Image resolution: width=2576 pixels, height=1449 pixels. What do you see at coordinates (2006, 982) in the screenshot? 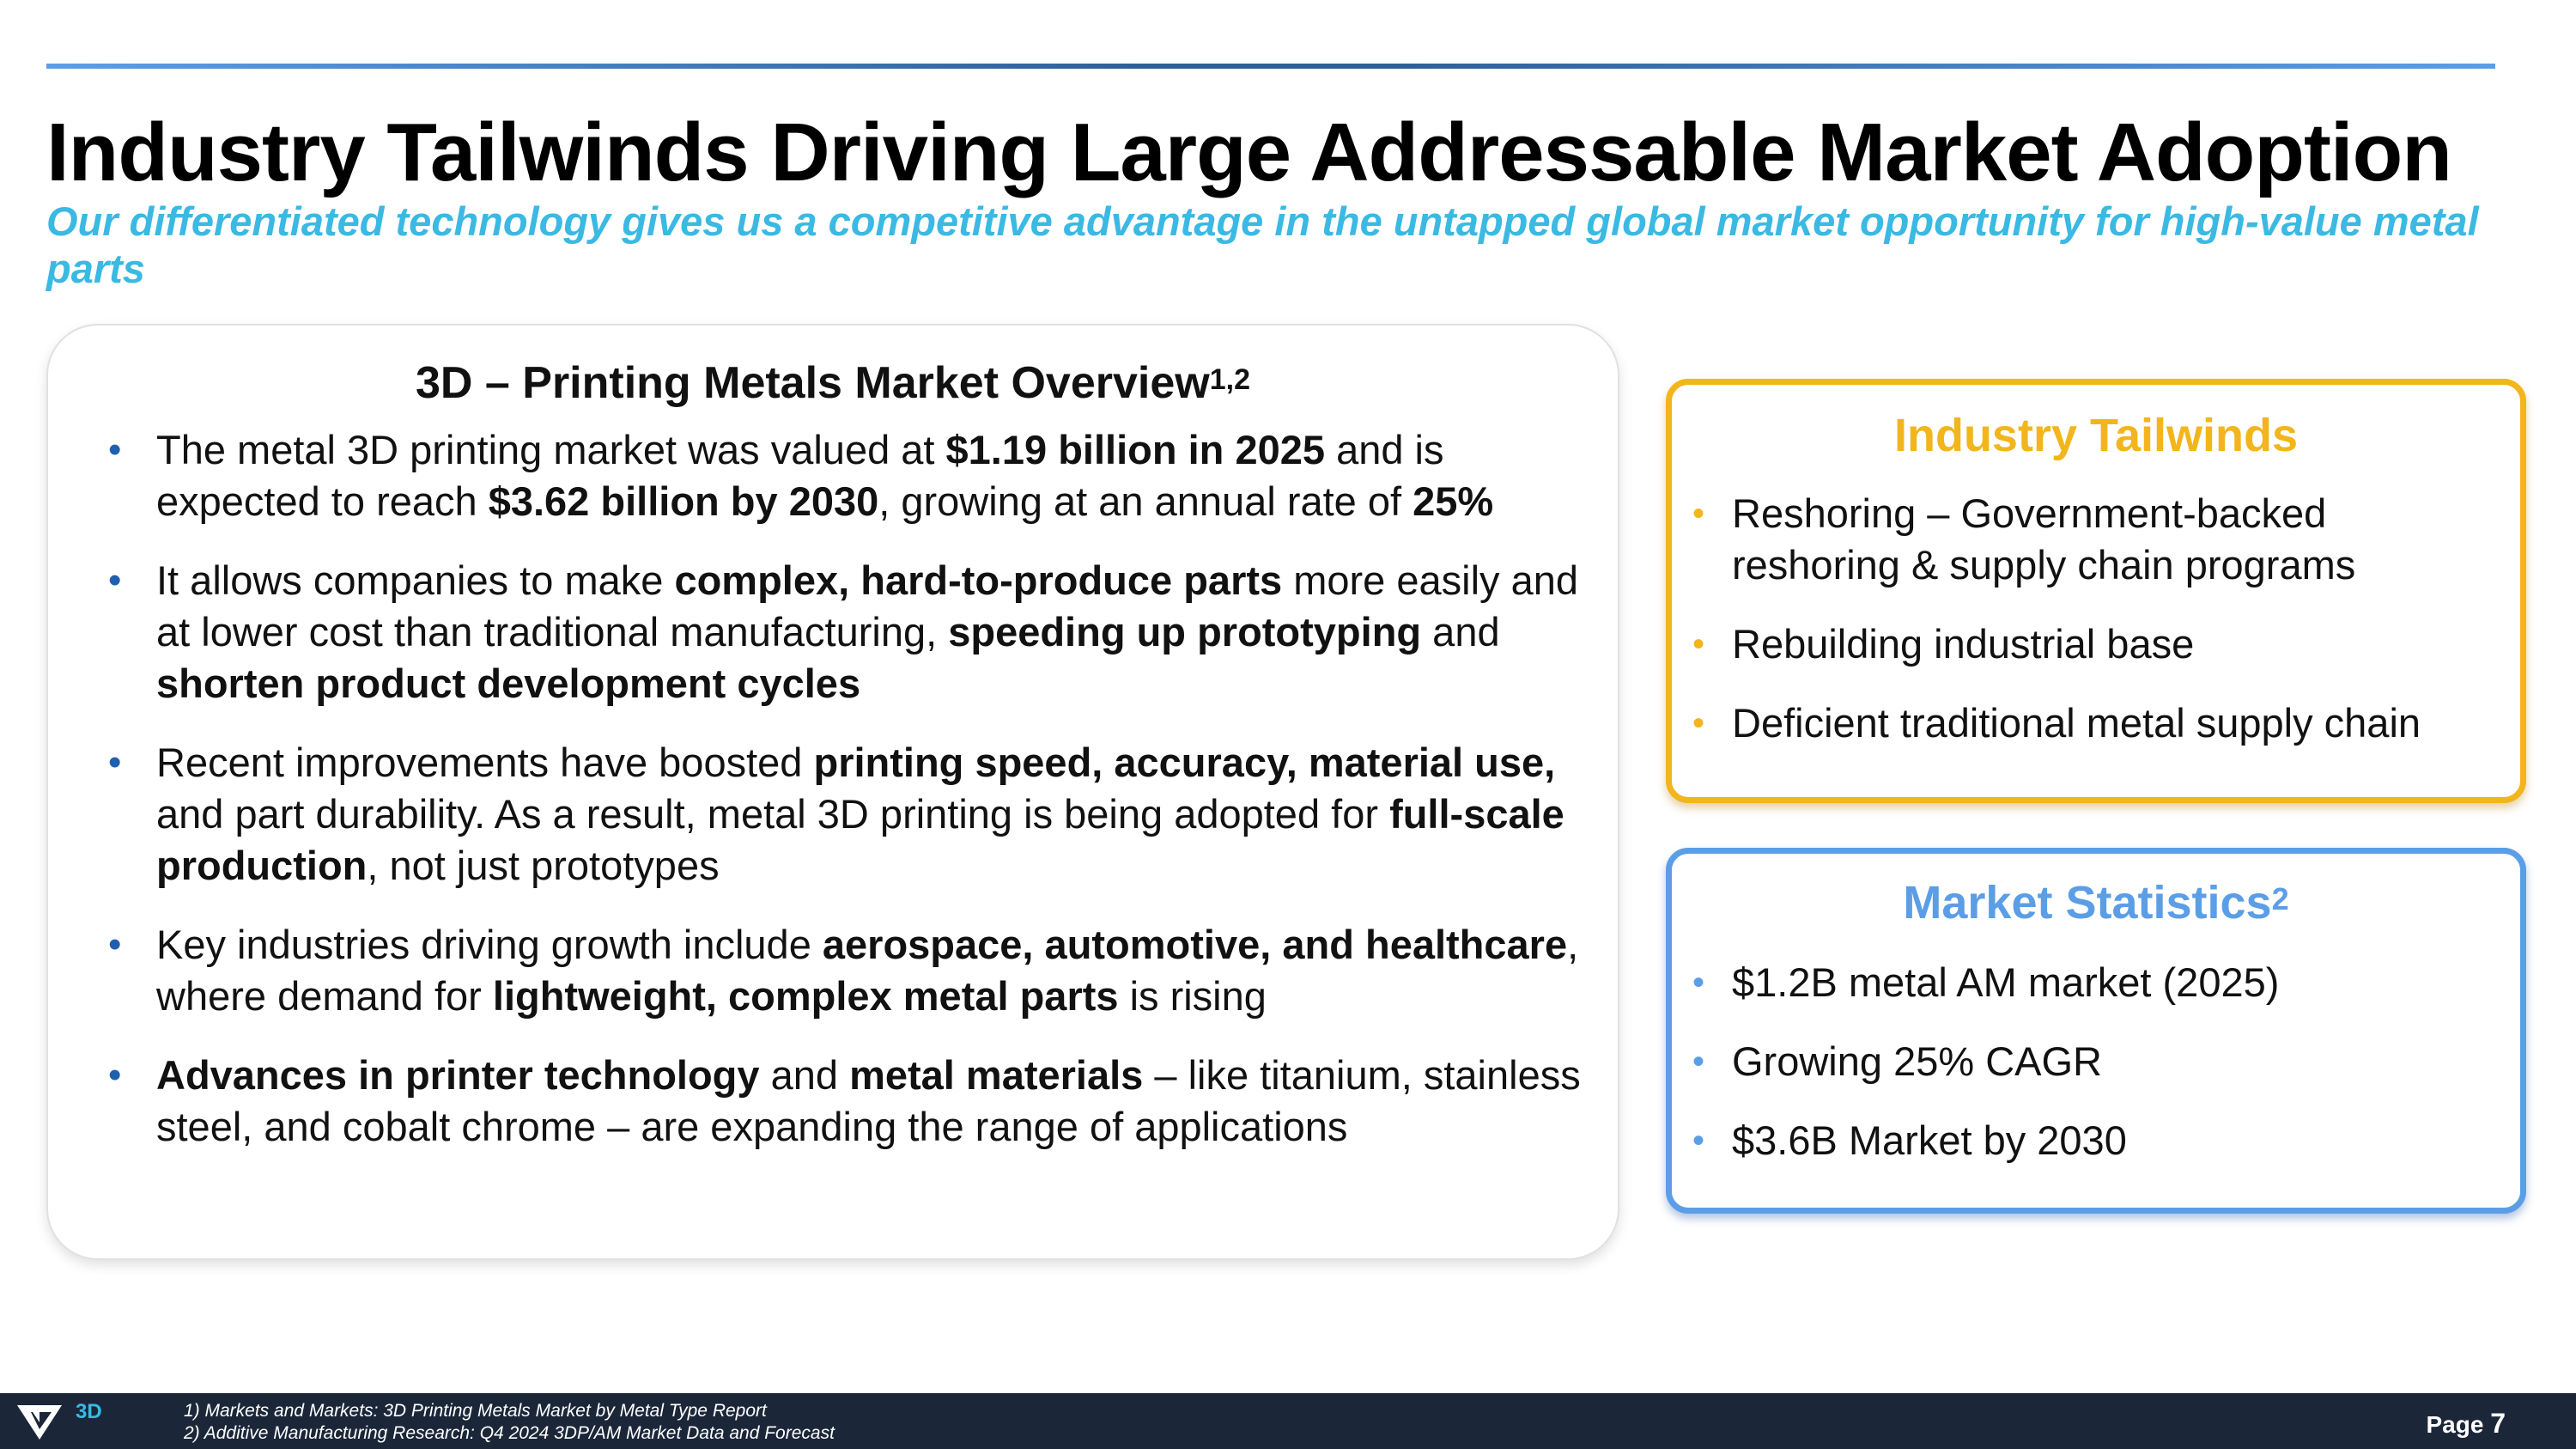
I see `stat-item-text: $1.2B metal AM market (2025)` at bounding box center [2006, 982].